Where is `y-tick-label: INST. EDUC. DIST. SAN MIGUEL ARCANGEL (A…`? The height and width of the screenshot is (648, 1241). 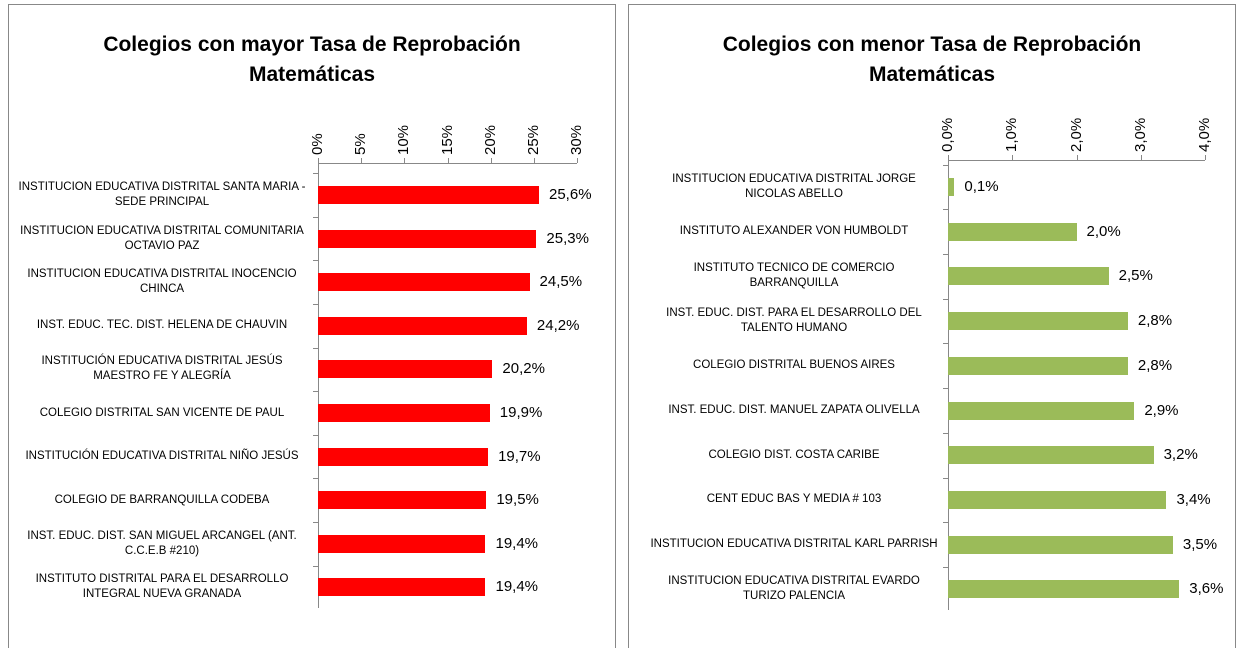 y-tick-label: INST. EDUC. DIST. SAN MIGUEL ARCANGEL (A… is located at coordinates (162, 543).